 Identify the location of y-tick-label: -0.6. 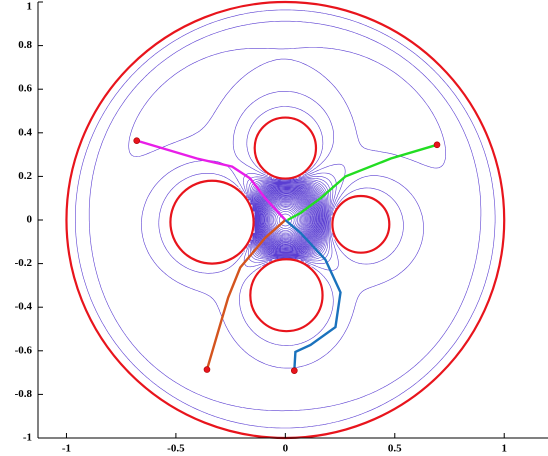
(24, 350).